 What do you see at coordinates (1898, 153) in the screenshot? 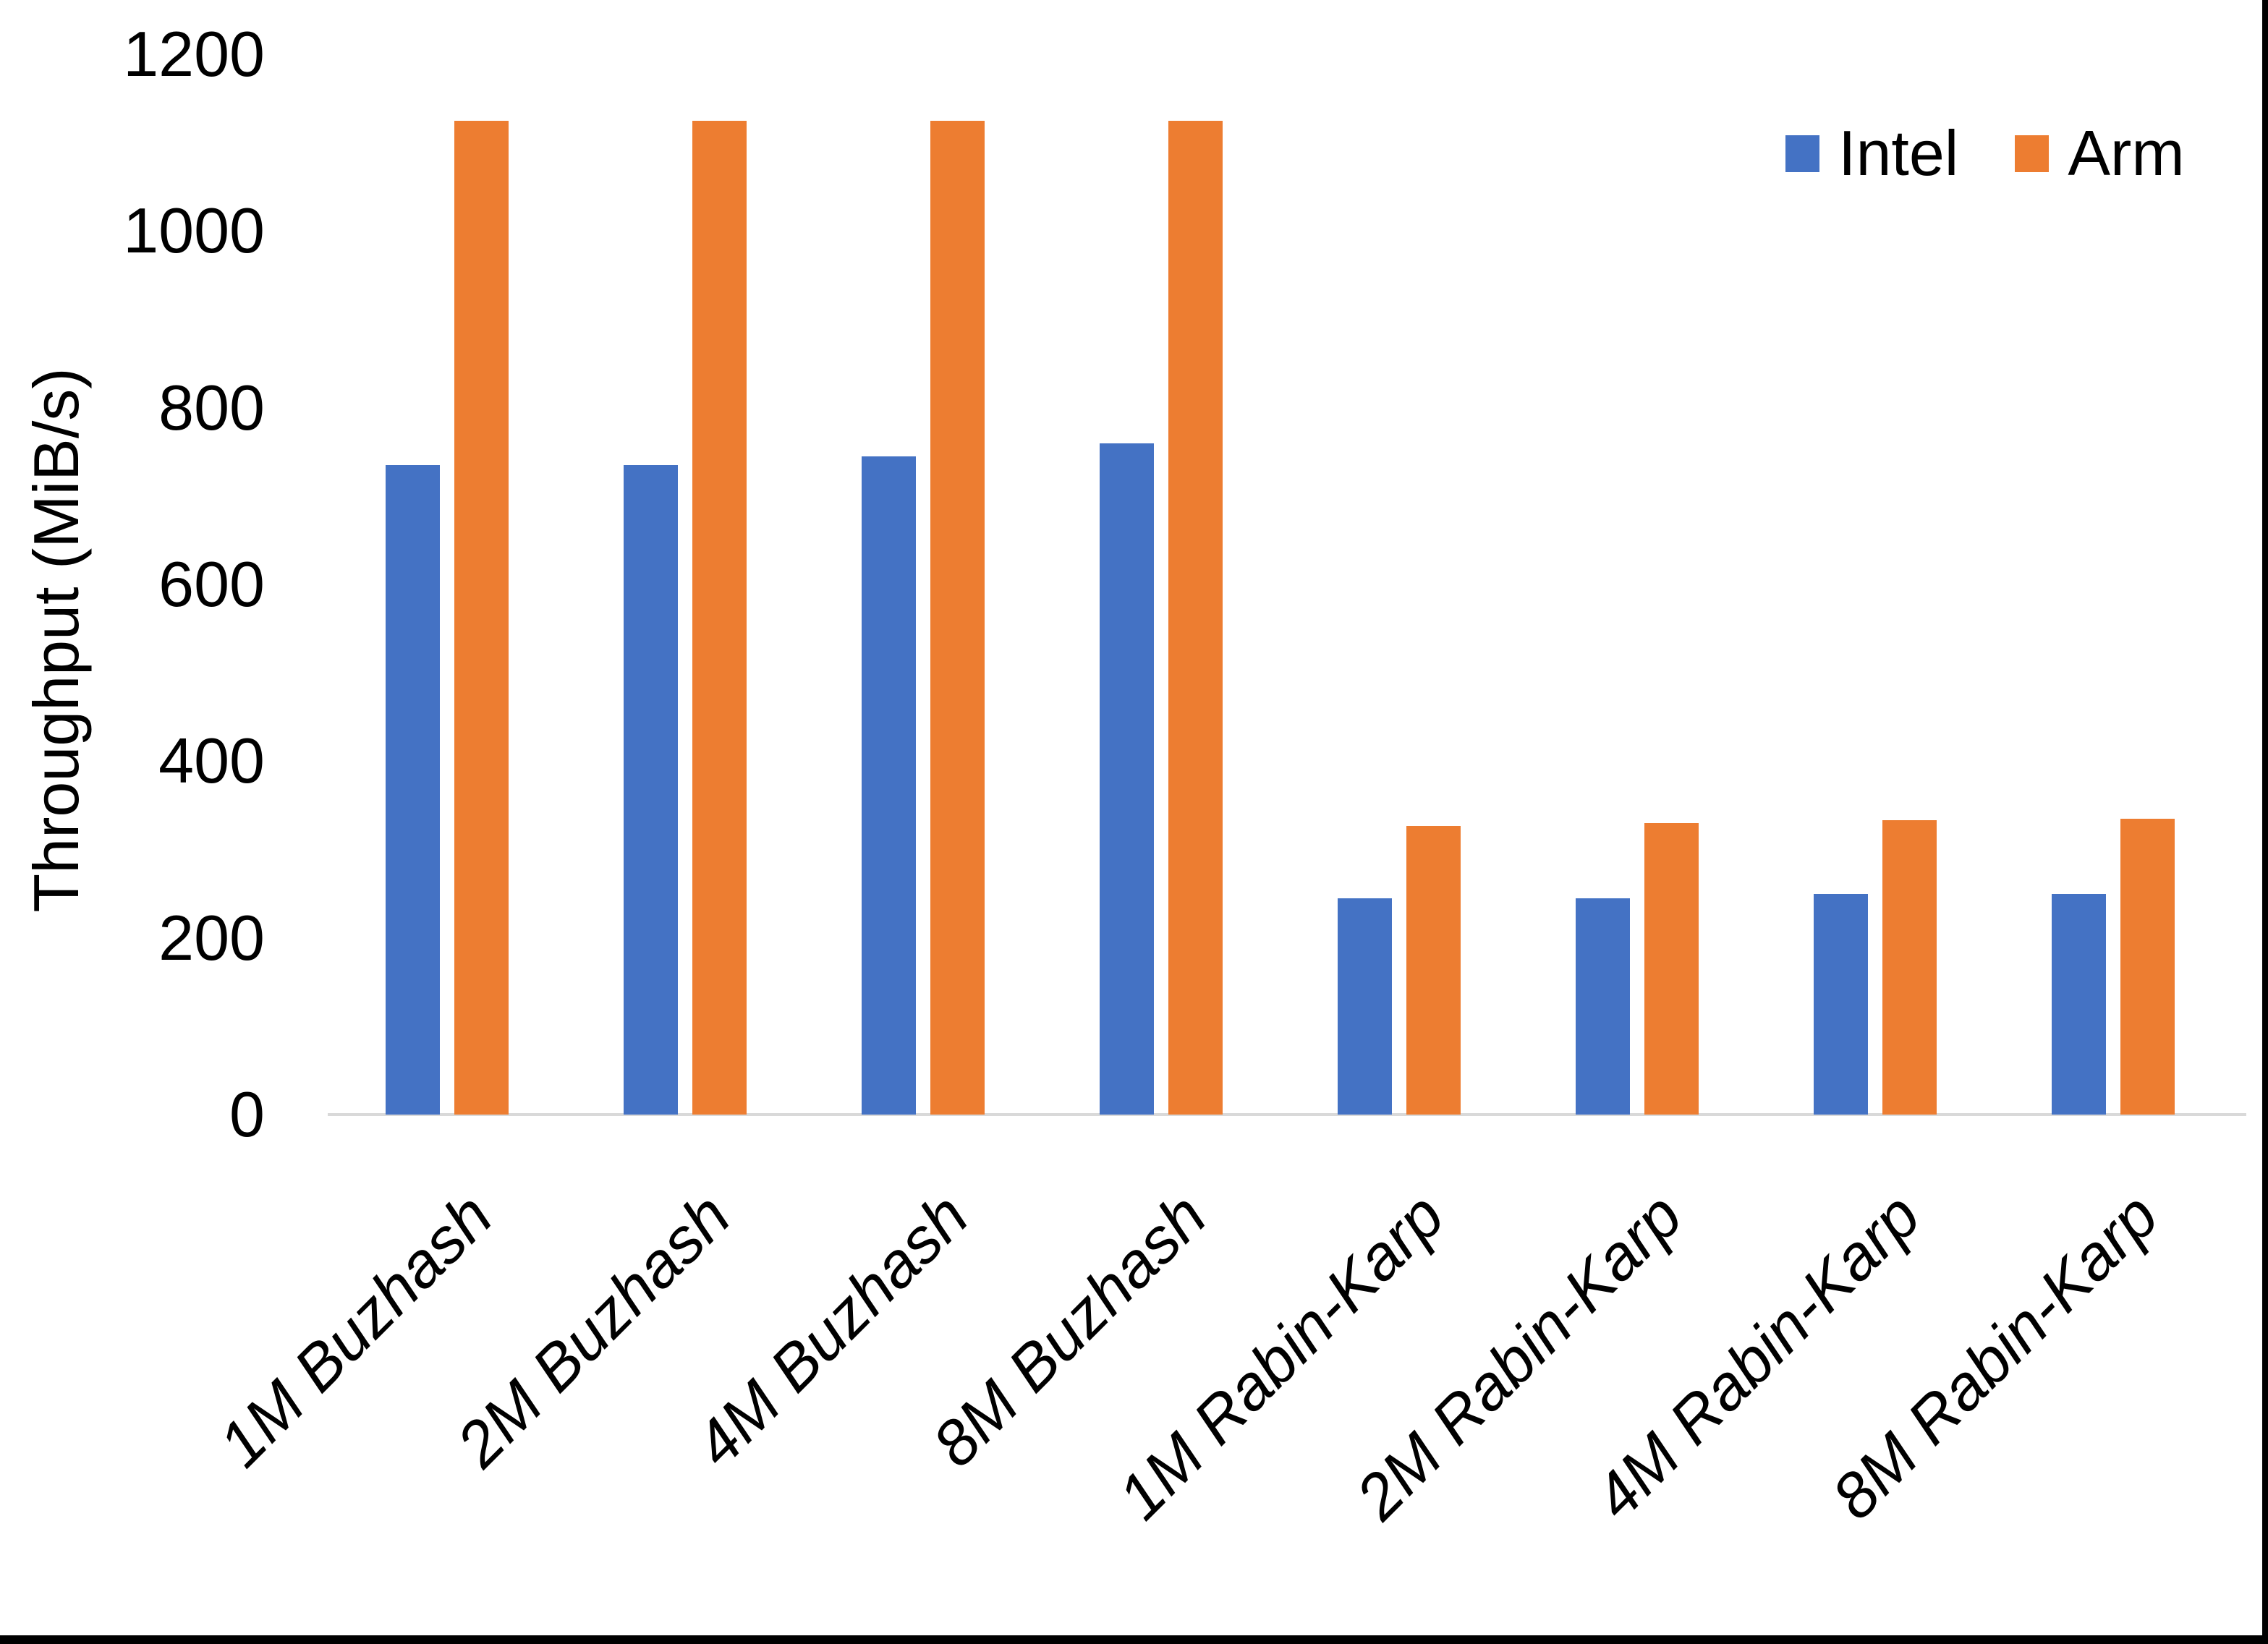
I see `legend-label: Intel` at bounding box center [1898, 153].